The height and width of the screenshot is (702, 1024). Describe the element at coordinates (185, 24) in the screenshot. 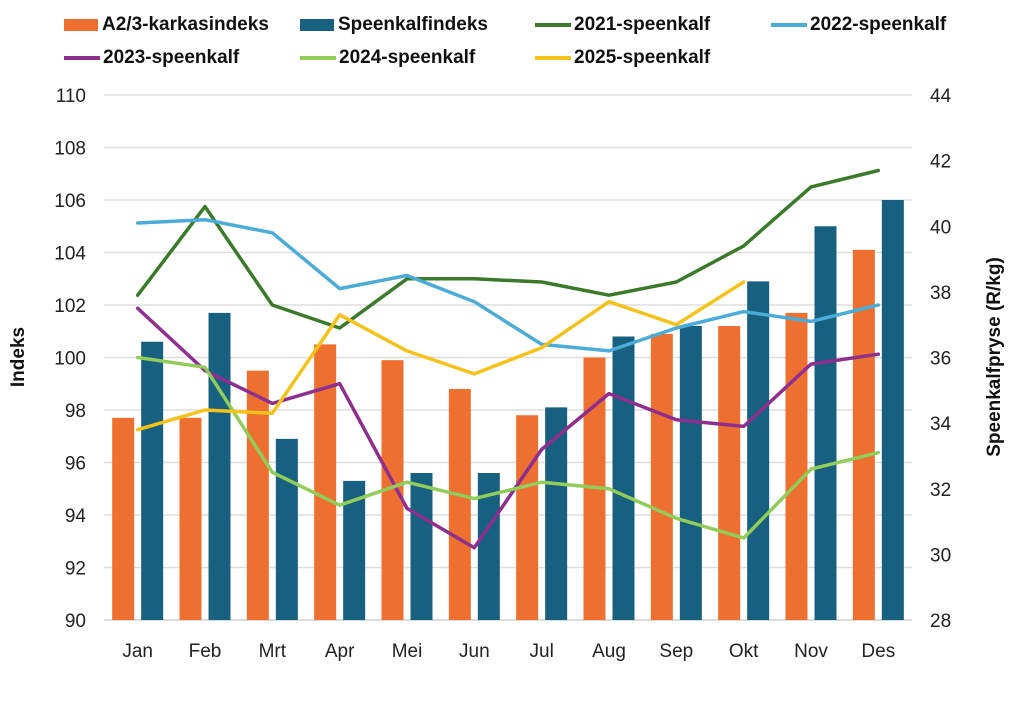

I see `legend-label: A2/3-karkasindeks` at that location.